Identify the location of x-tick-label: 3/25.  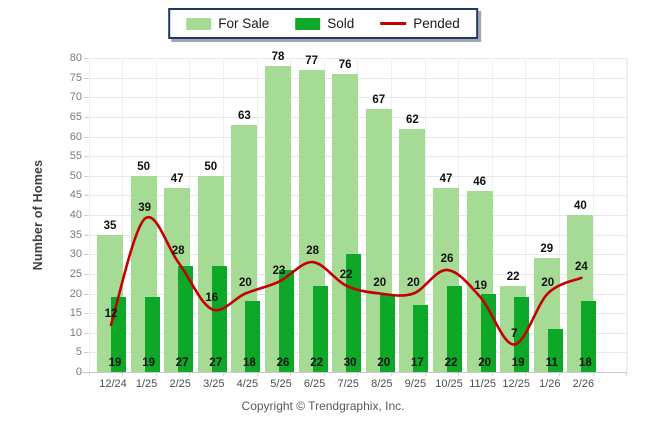
(214, 384).